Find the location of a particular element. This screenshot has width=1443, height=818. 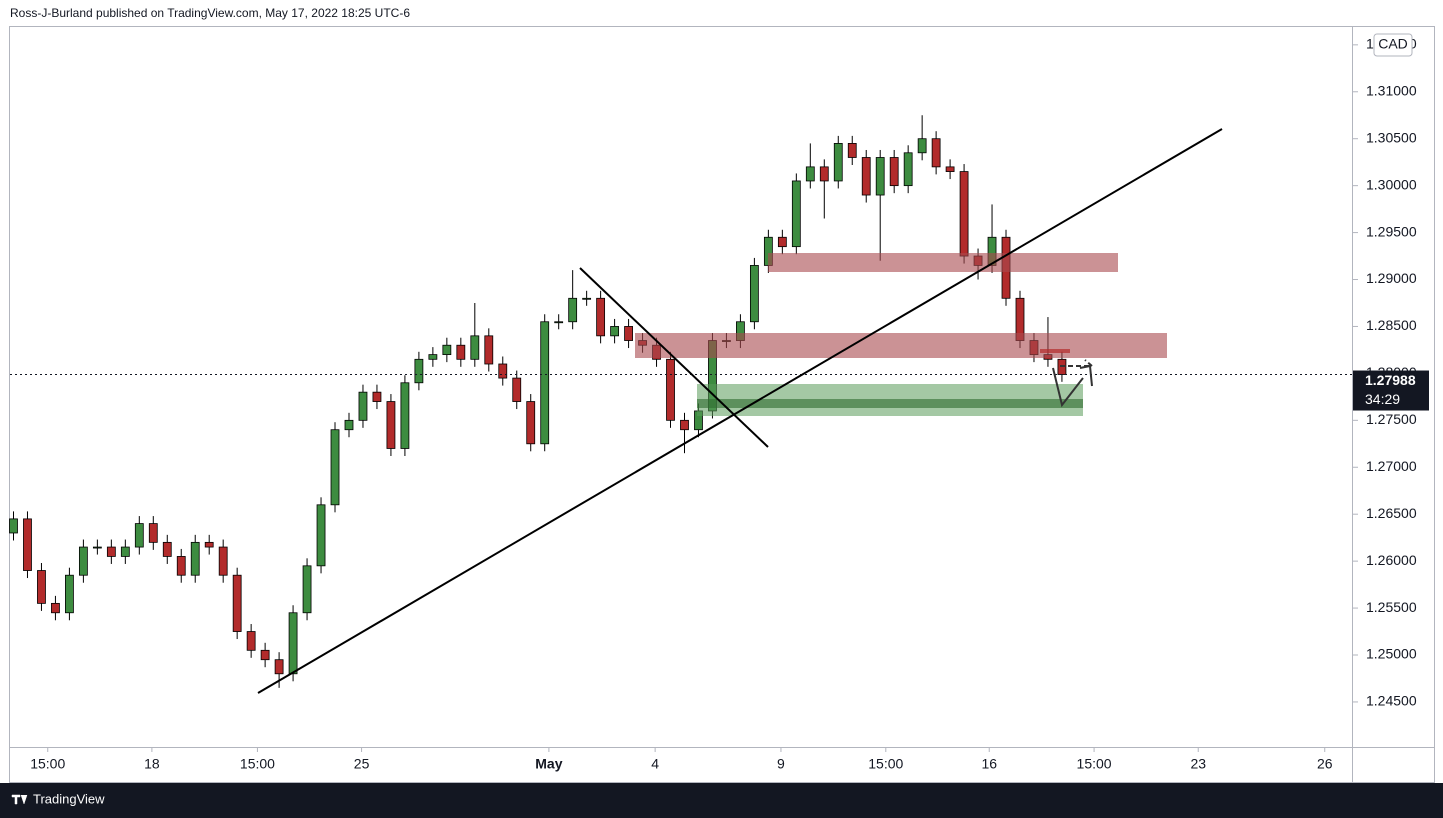

y-tick-label: 1.26500 is located at coordinates (1391, 513).